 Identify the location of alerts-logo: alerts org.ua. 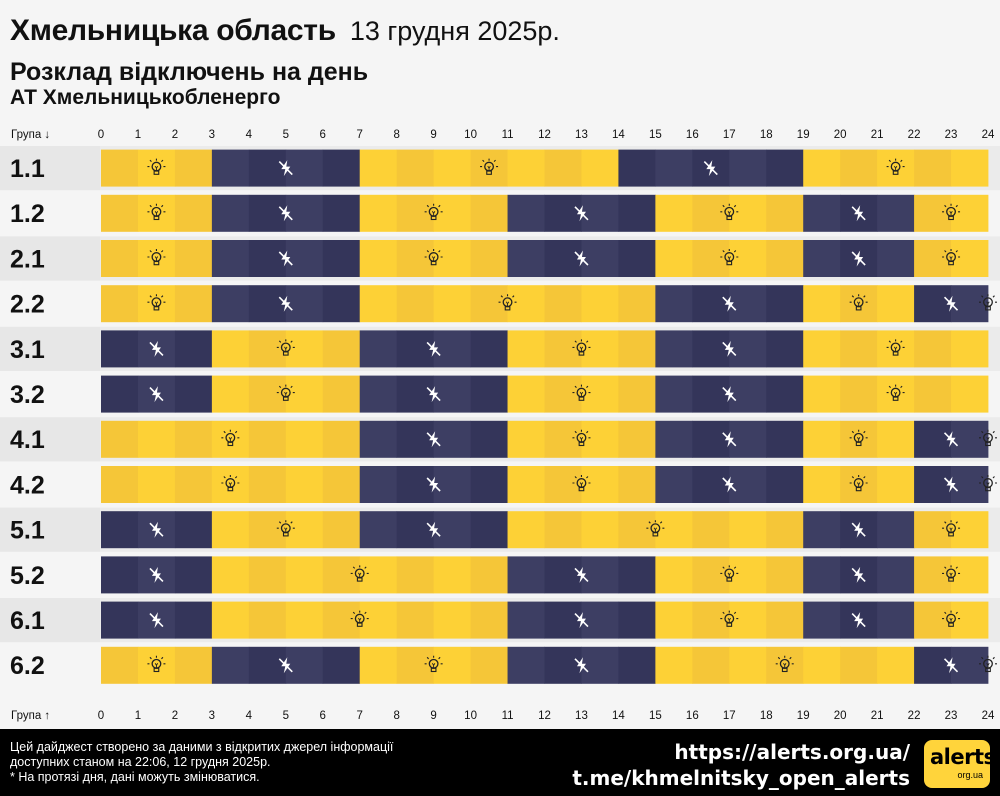
(960, 764).